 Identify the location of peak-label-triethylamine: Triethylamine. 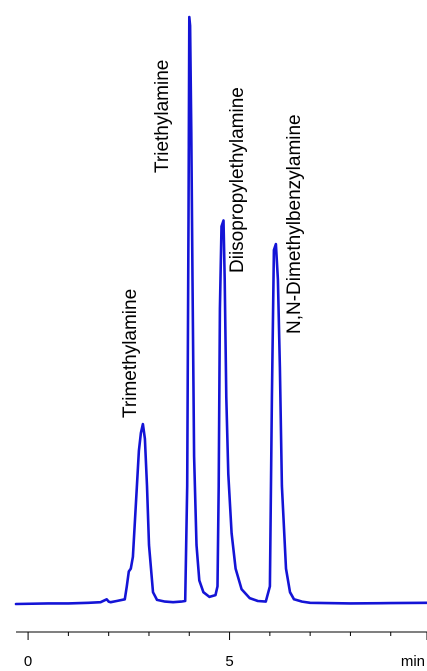
(162, 116).